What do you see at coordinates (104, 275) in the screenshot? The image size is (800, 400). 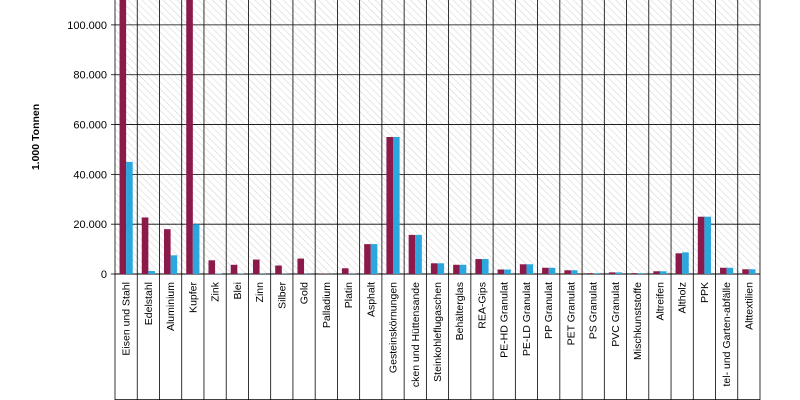 I see `y-tick-label: 0` at bounding box center [104, 275].